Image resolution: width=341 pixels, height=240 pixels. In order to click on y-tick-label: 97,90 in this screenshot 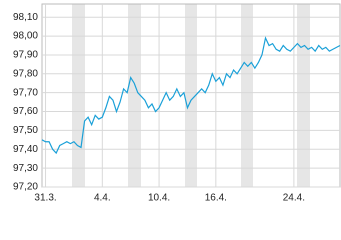, I will do `click(25, 55)`.